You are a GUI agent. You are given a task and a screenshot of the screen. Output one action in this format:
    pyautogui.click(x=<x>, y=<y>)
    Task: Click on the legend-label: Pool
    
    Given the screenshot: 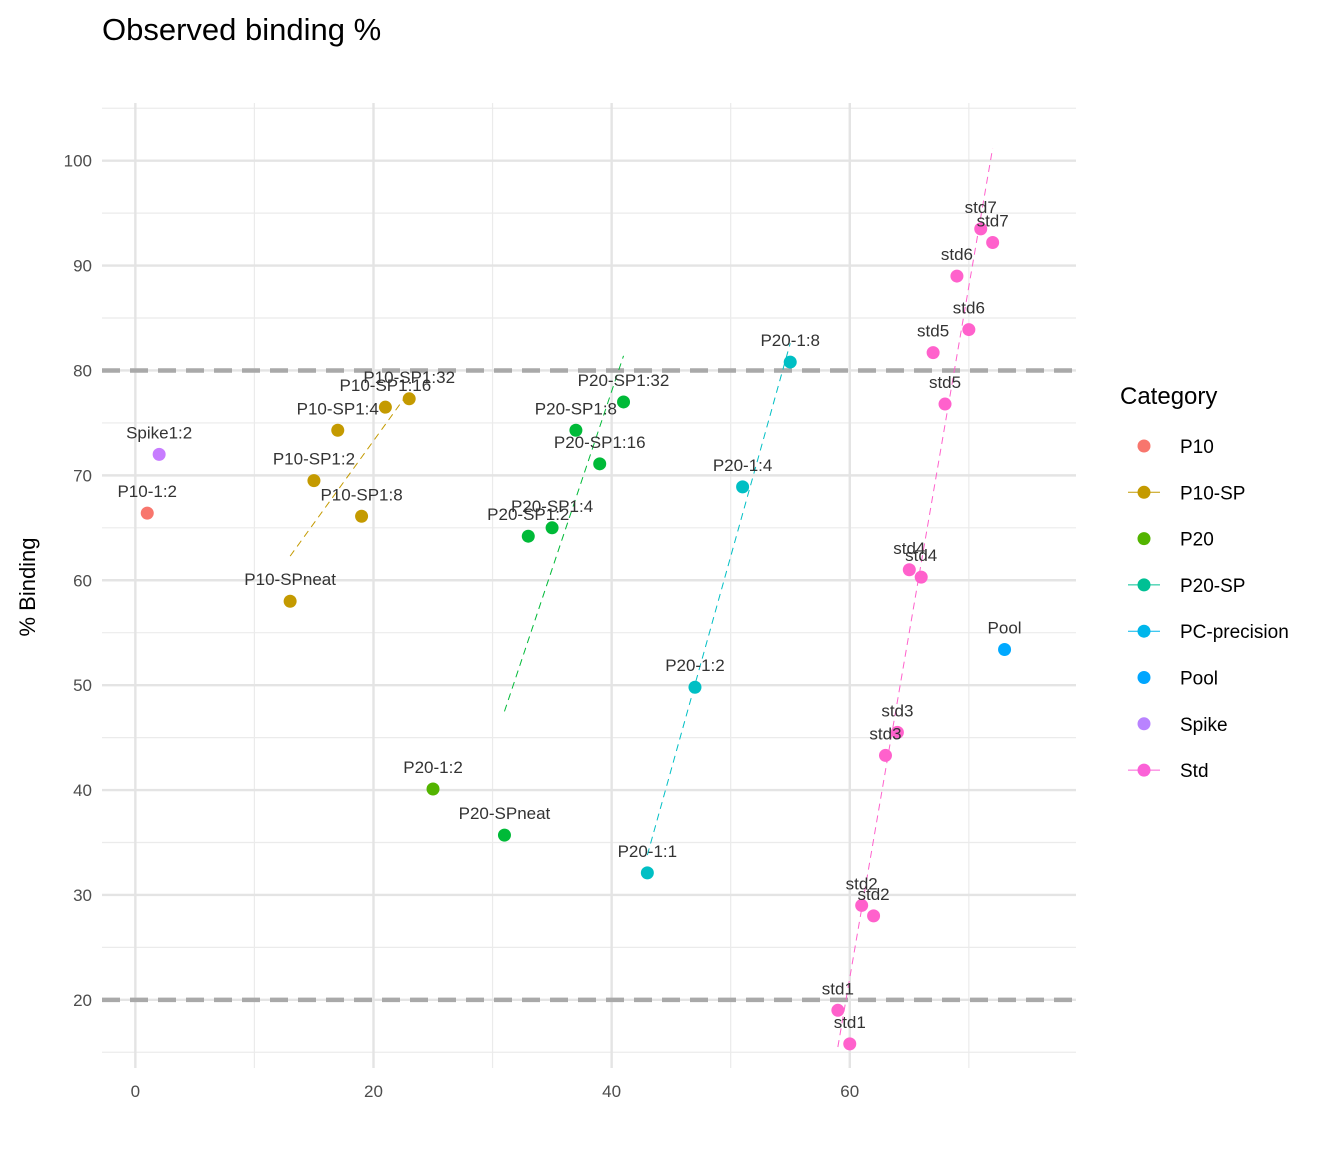 What is the action you would take?
    pyautogui.click(x=1199, y=679)
    